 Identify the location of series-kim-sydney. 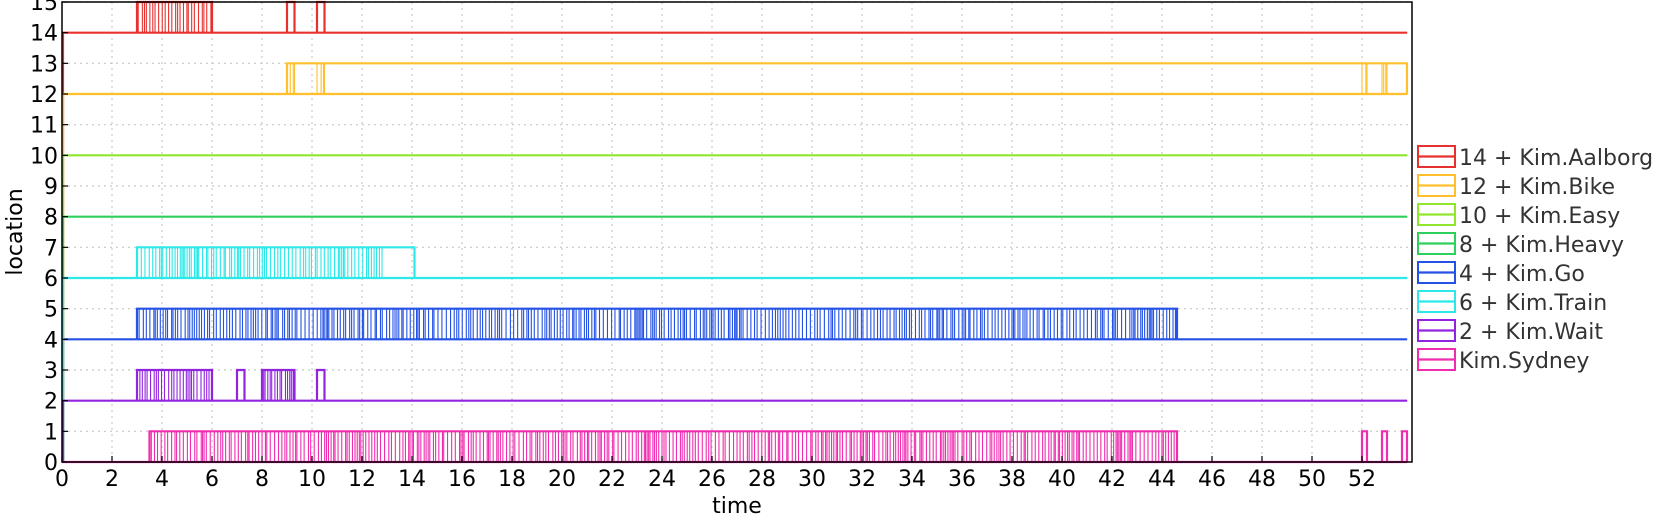
(735, 447).